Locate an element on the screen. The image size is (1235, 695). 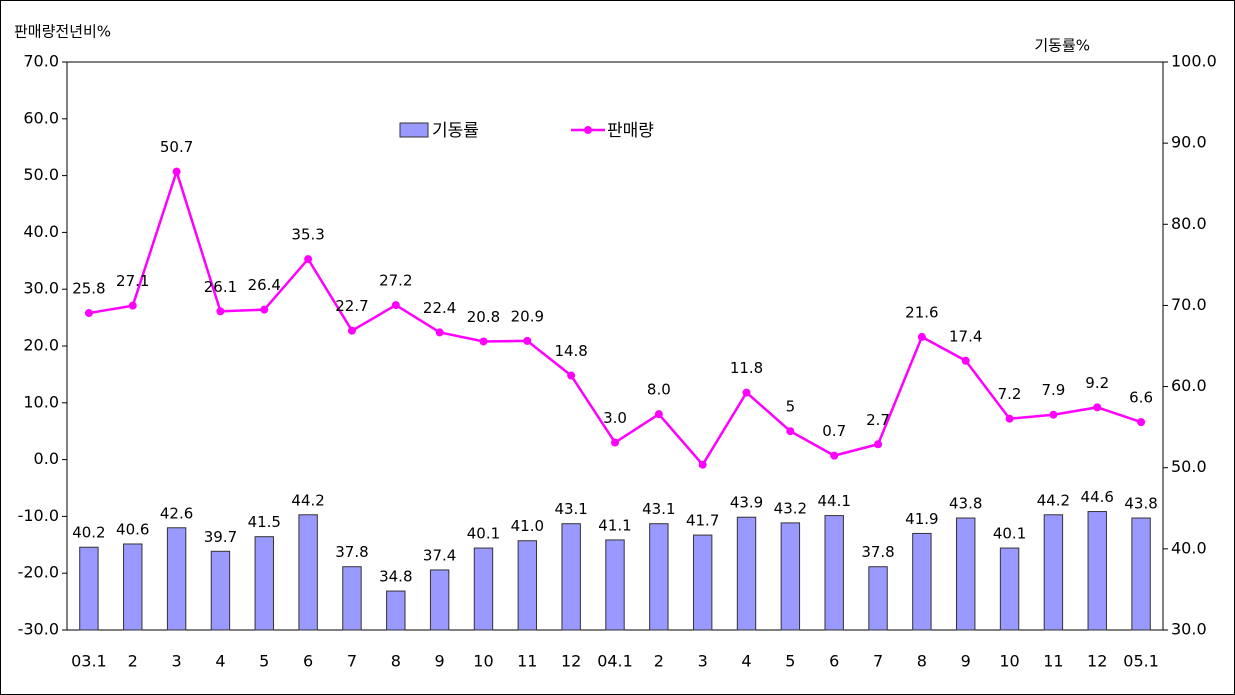
bar-label: 42.6 is located at coordinates (176, 513).